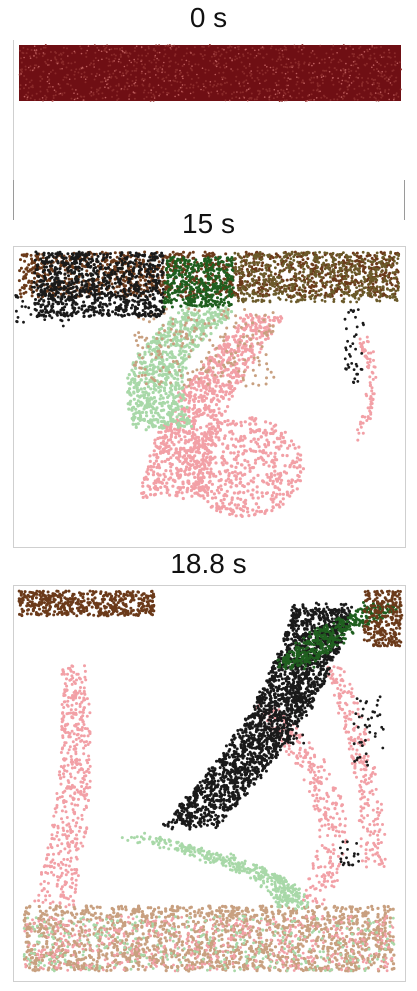  I want to click on time-label-18-8s: 18.8 s, so click(208, 563).